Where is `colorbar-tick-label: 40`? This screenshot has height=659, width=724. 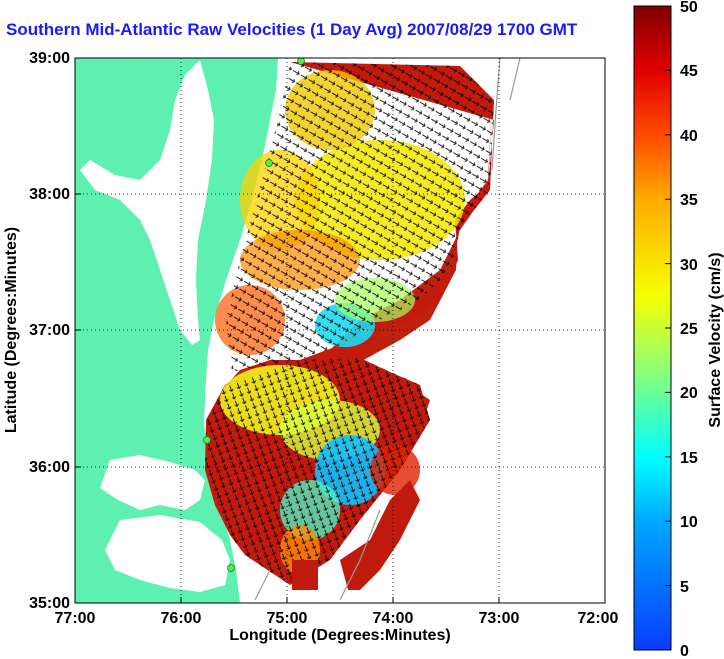
colorbar-tick-label: 40 is located at coordinates (689, 136).